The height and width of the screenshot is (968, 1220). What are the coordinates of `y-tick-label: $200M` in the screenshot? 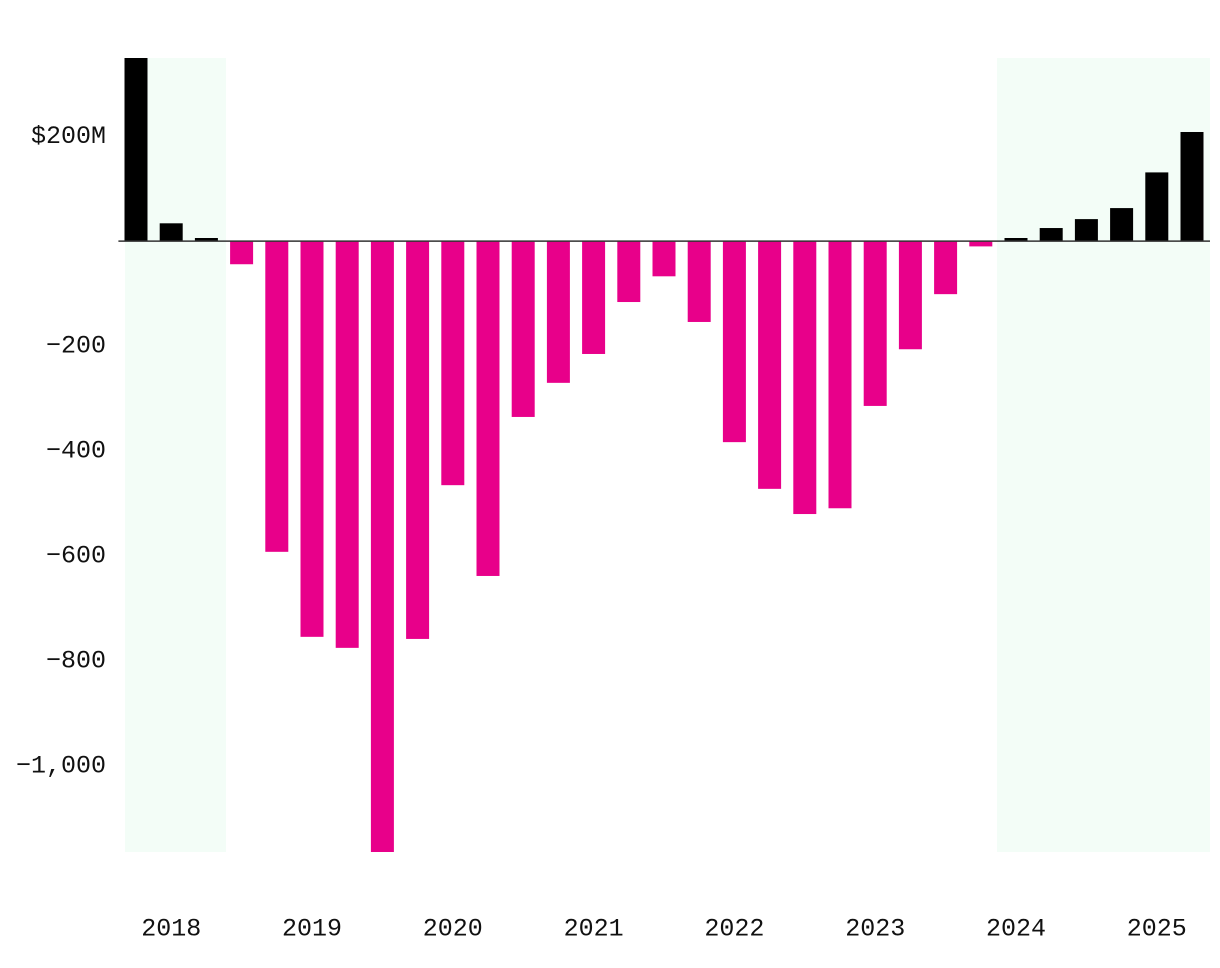 It's located at (68, 136).